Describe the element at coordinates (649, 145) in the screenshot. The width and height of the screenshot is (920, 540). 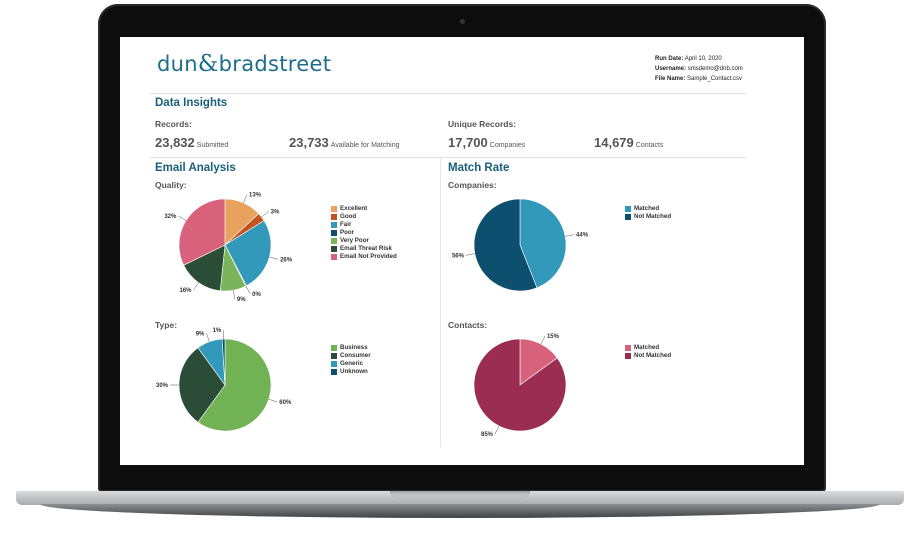
I see `contacts-label: Contacts` at that location.